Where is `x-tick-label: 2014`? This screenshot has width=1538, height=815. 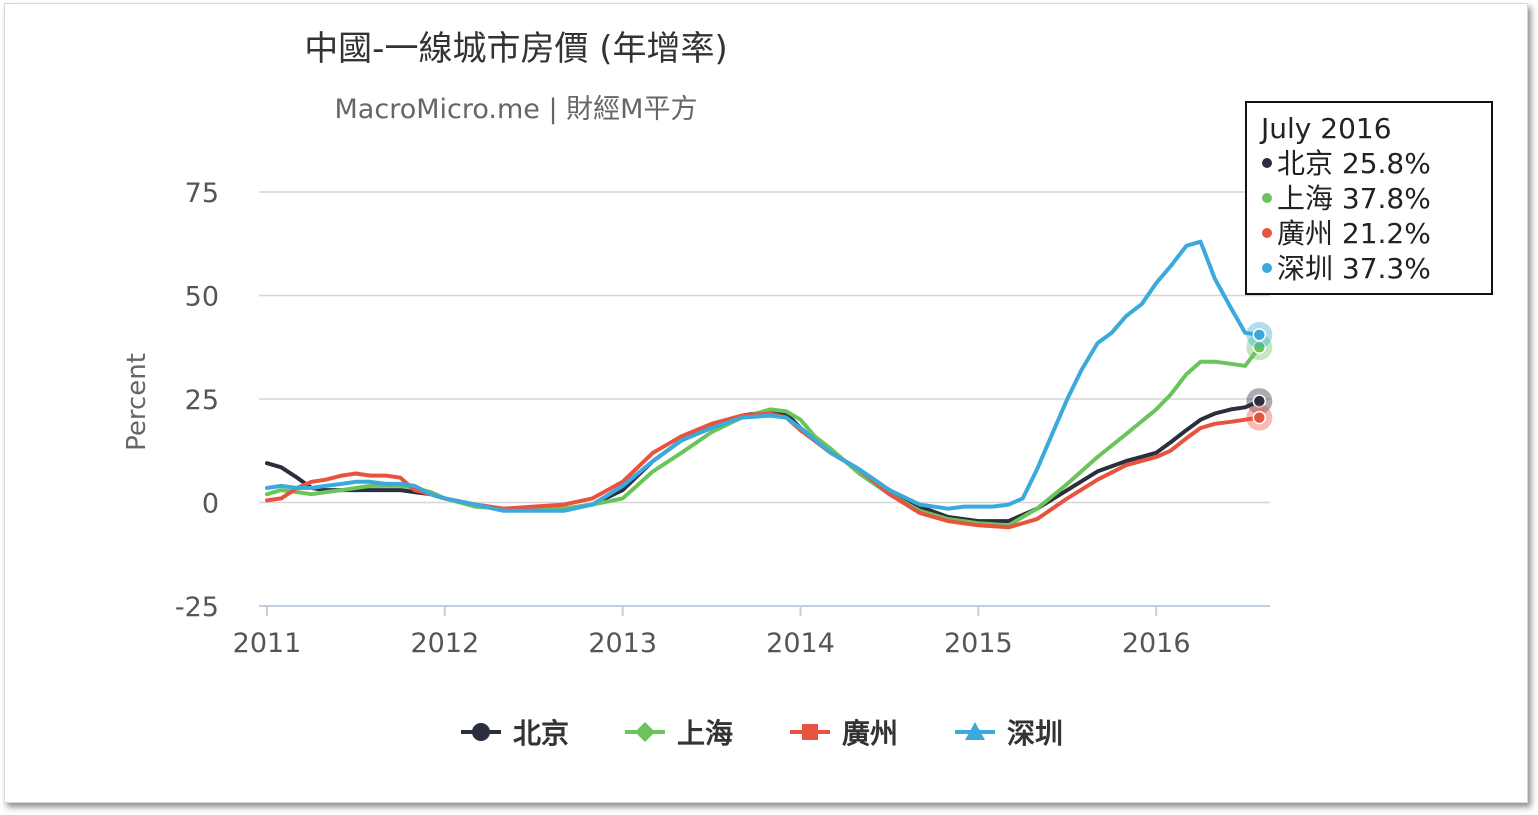 x-tick-label: 2014 is located at coordinates (800, 643).